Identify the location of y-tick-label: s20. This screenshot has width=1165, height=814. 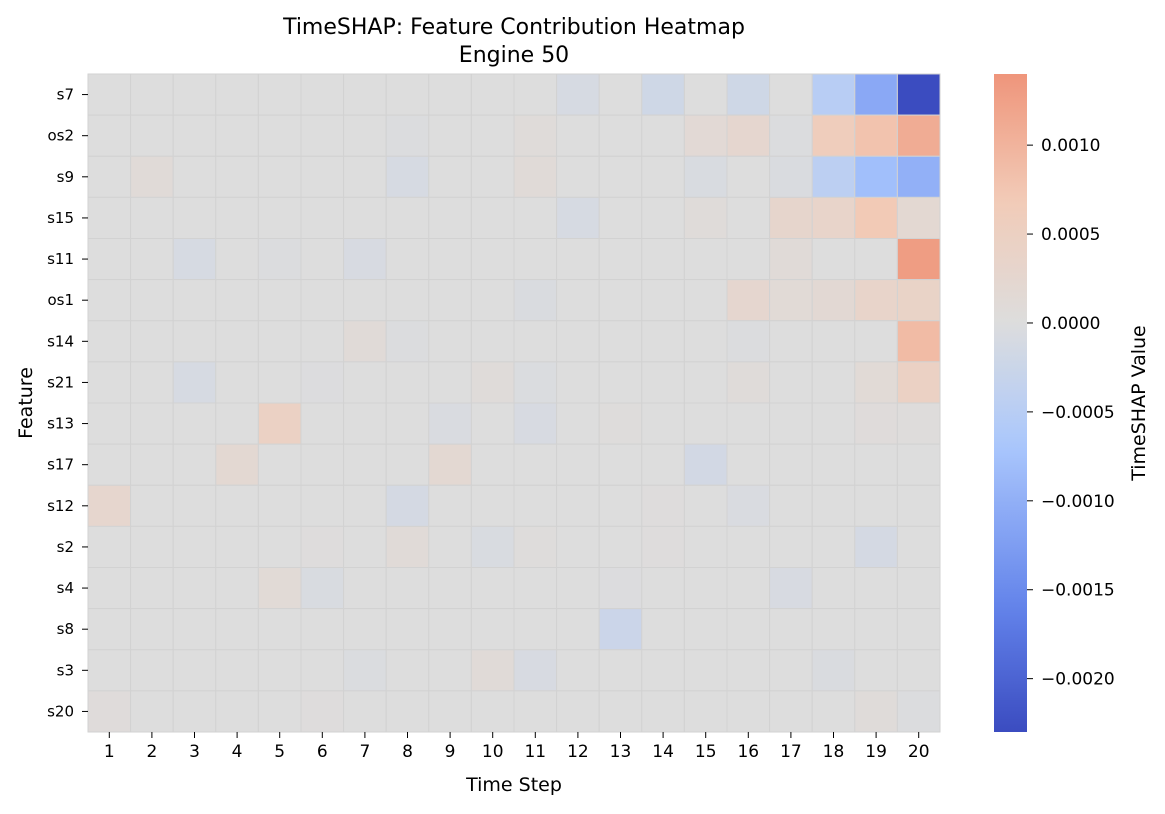
(60, 711).